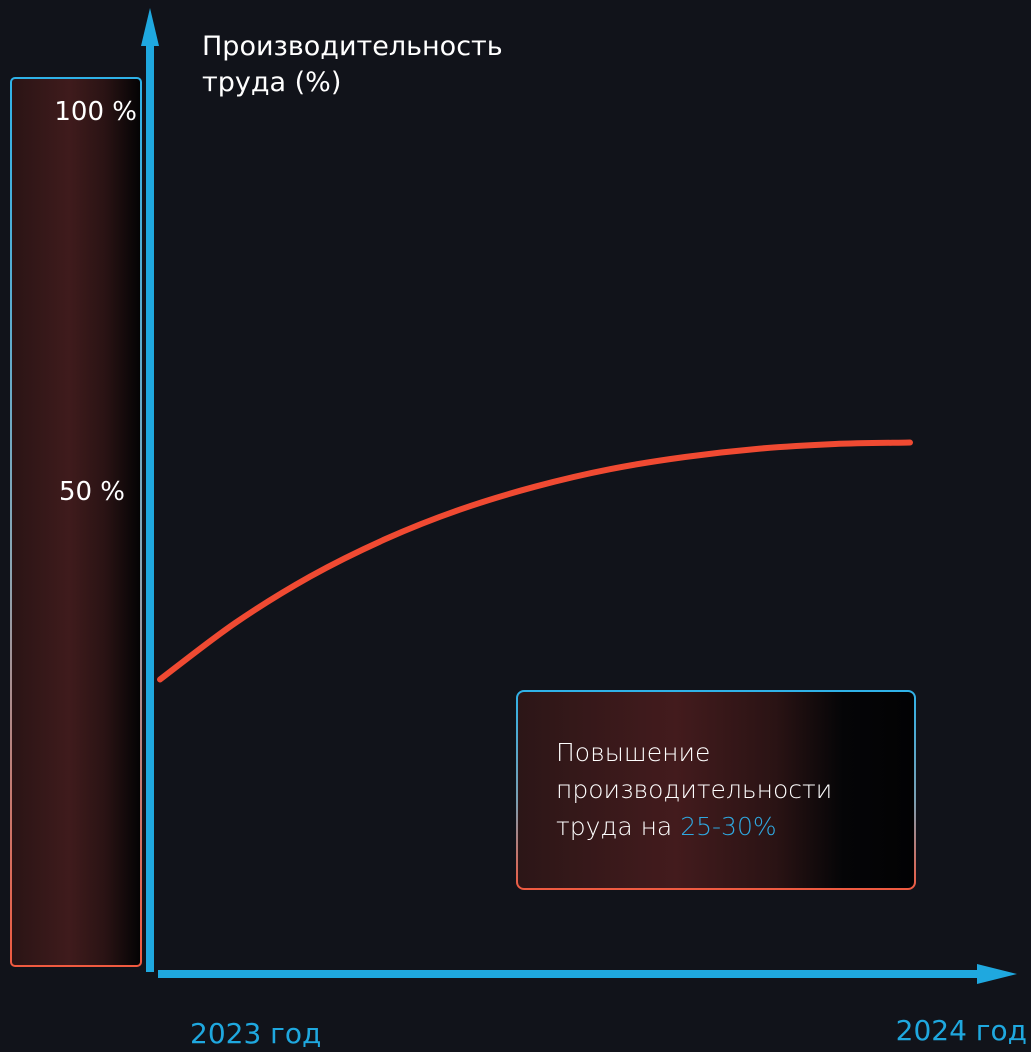 This screenshot has height=1052, width=1031. I want to click on callout-line-3: труда на 25-30%, so click(726, 826).